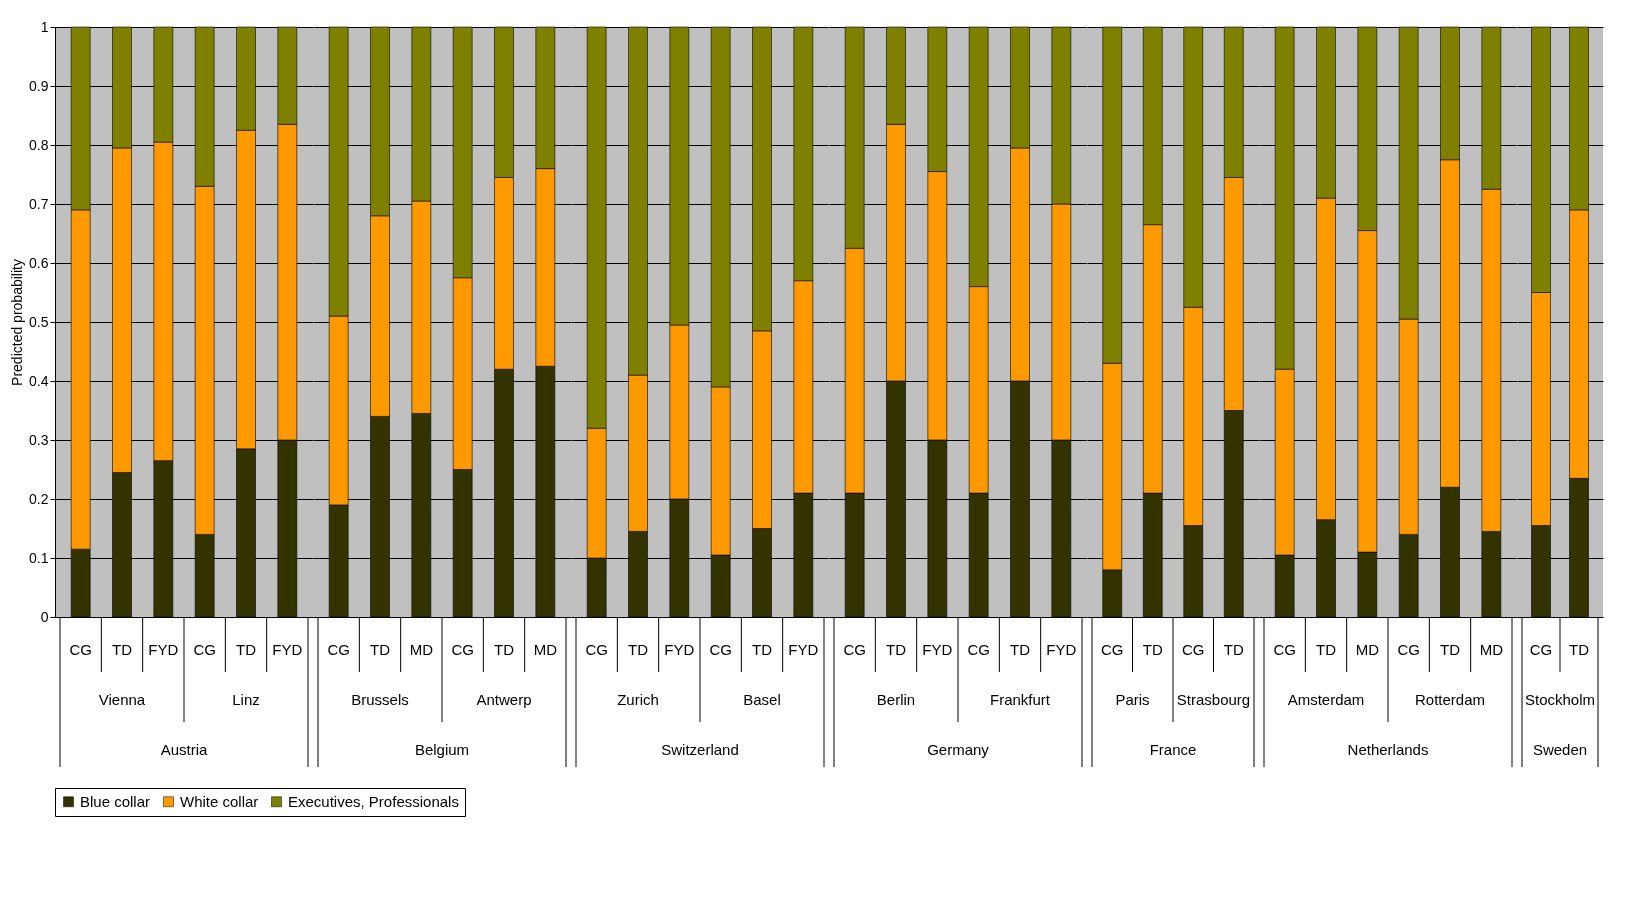 Image resolution: width=1641 pixels, height=900 pixels. What do you see at coordinates (1450, 699) in the screenshot?
I see `text: Rotterdam` at bounding box center [1450, 699].